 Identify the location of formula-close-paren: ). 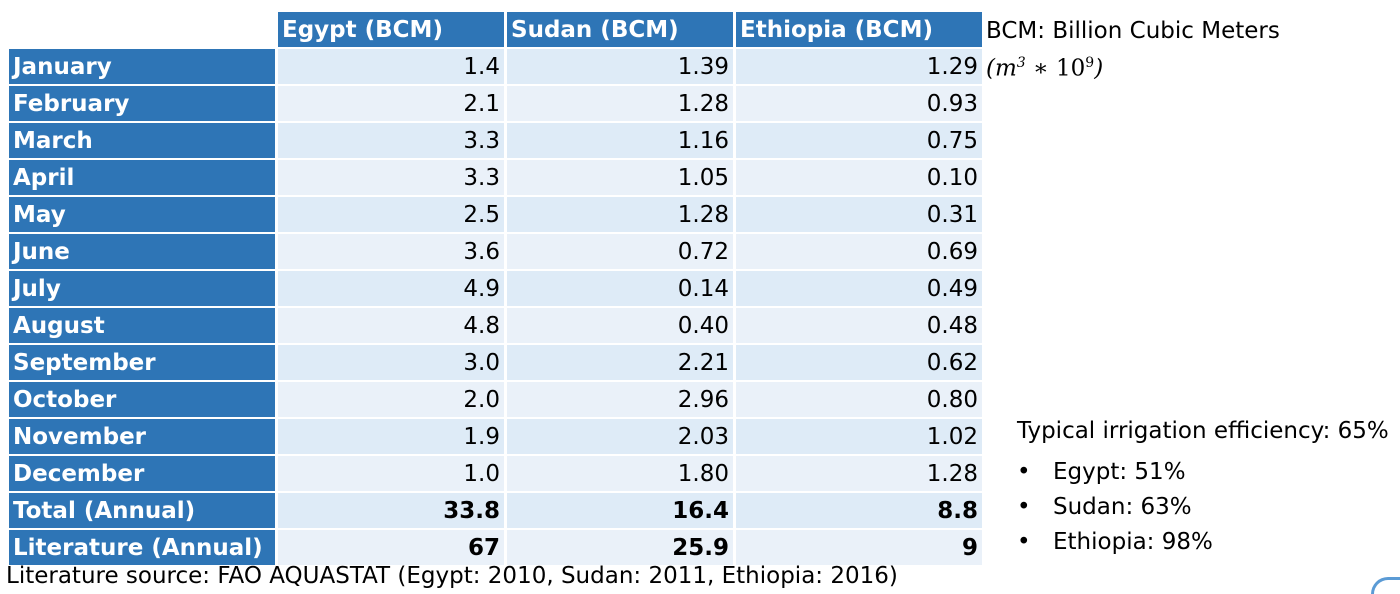
(1099, 68).